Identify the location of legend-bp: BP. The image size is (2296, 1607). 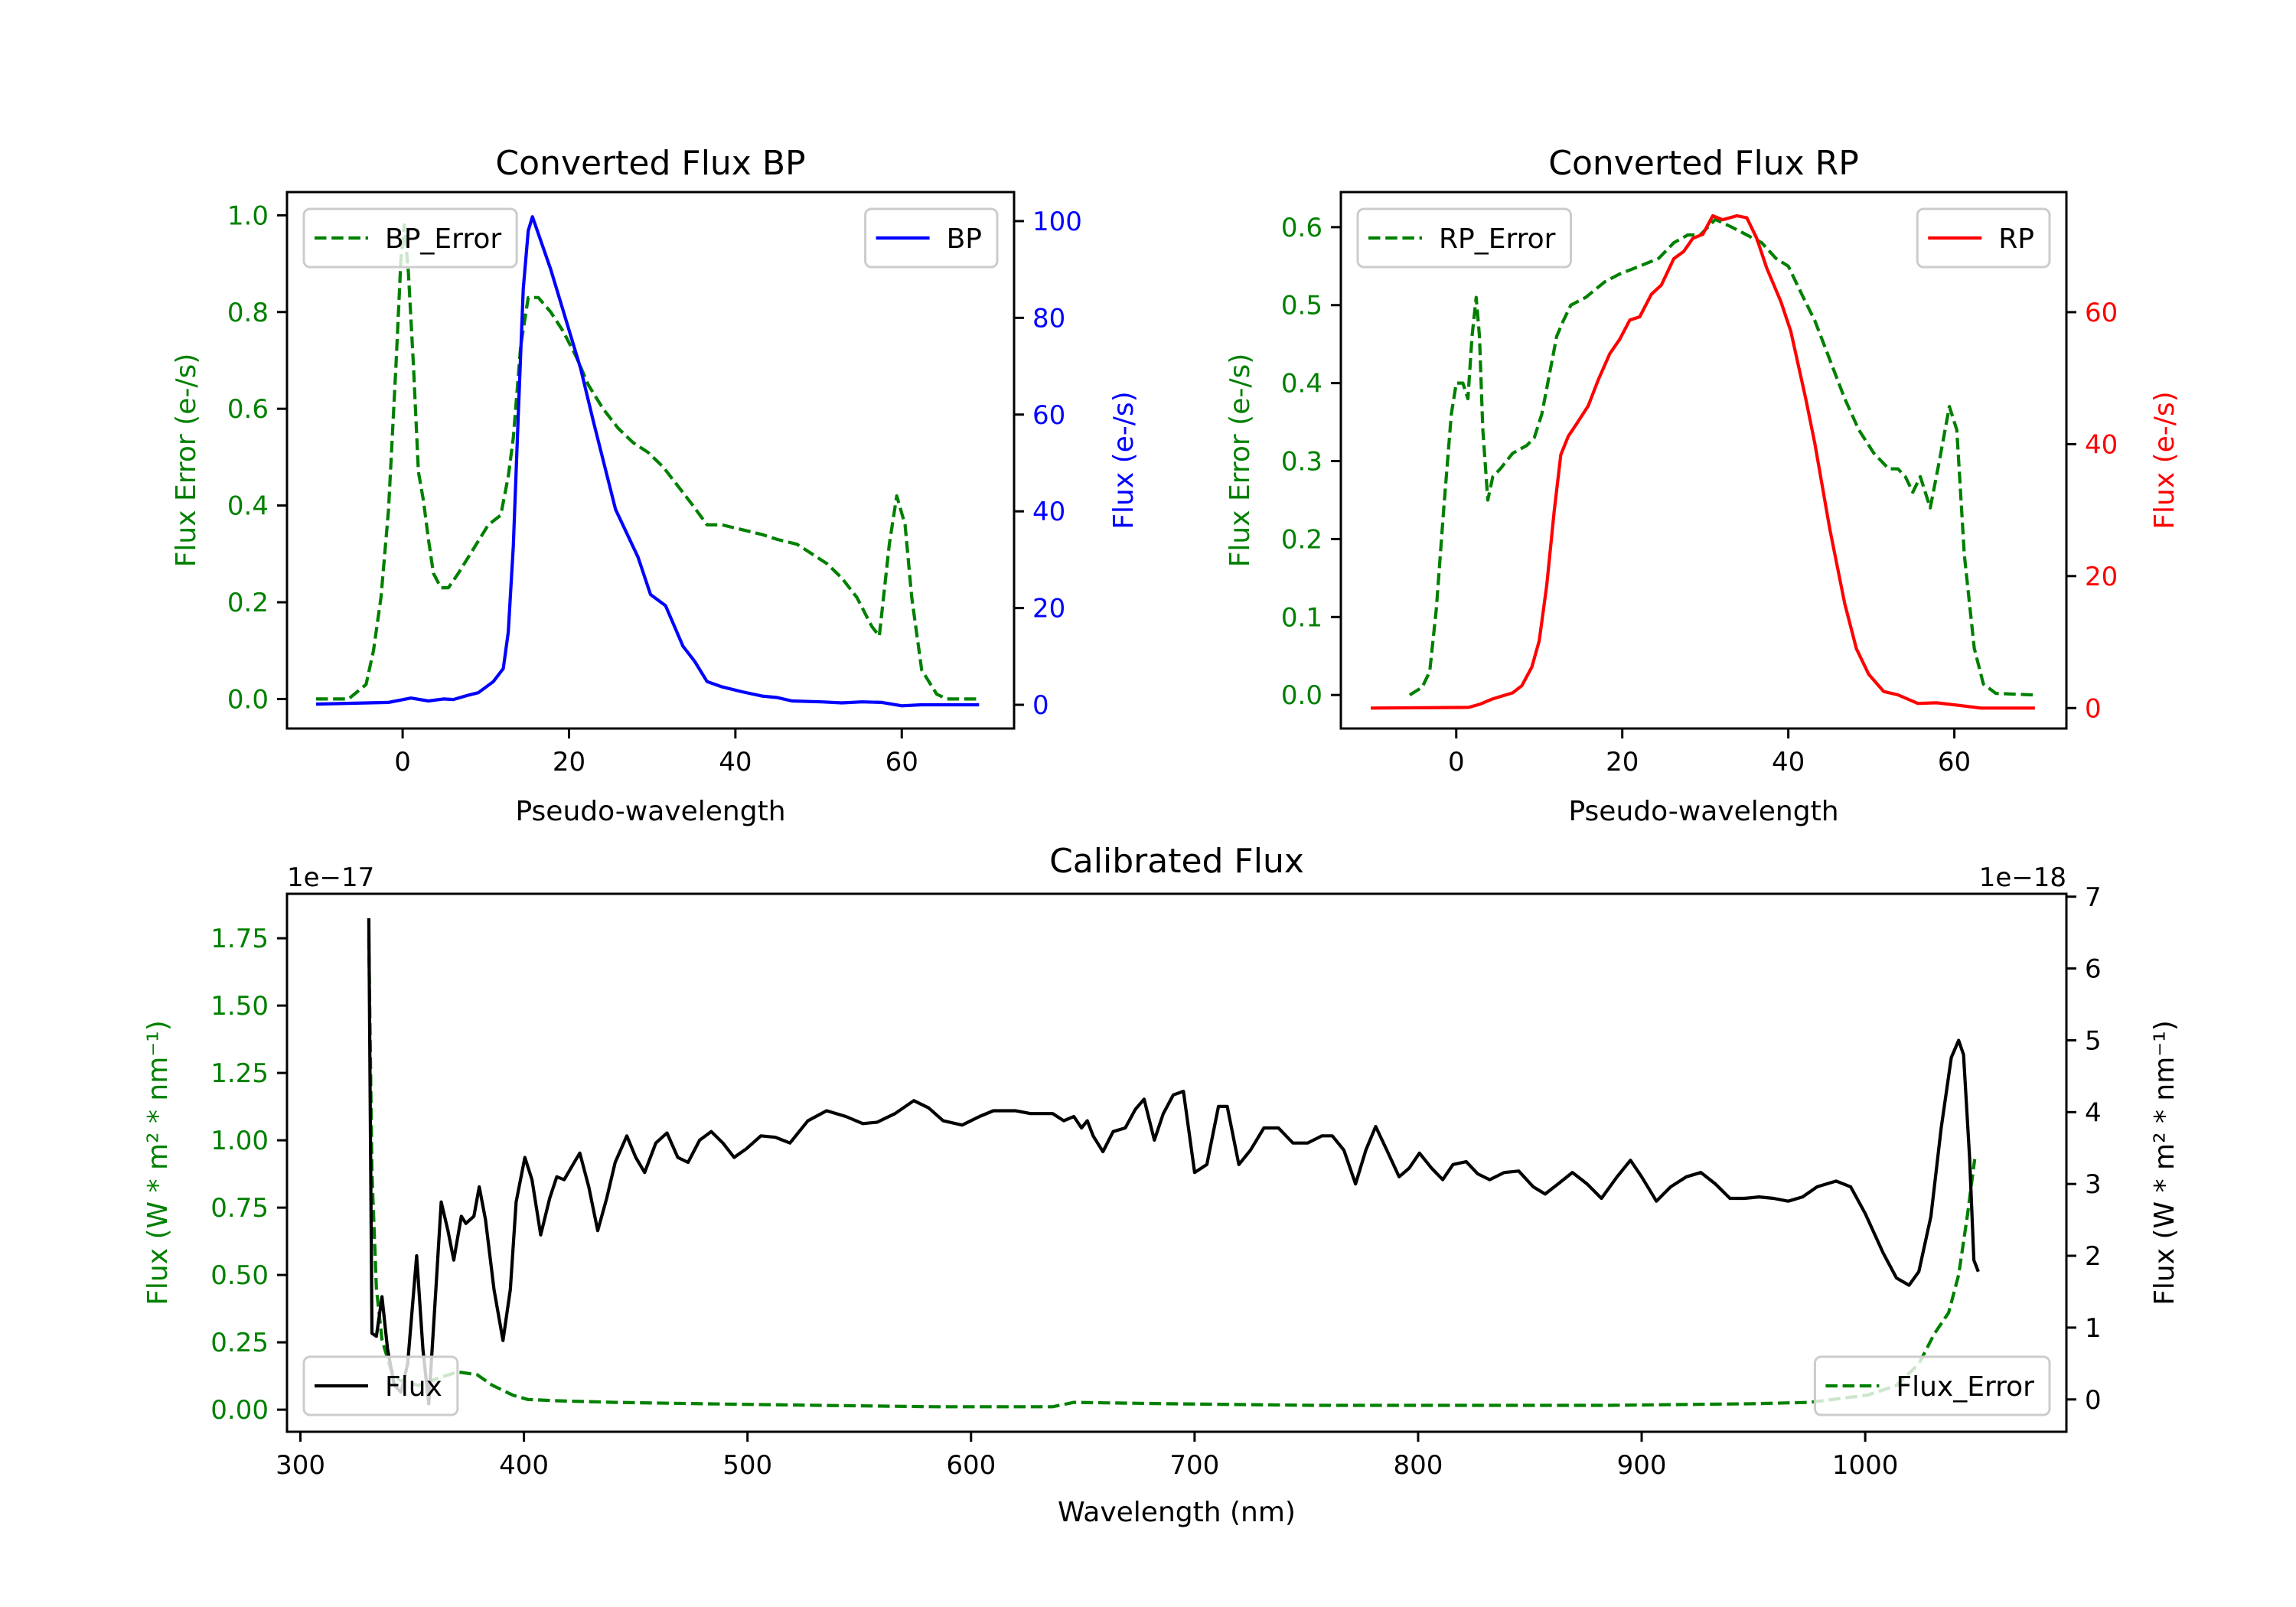
(931, 238).